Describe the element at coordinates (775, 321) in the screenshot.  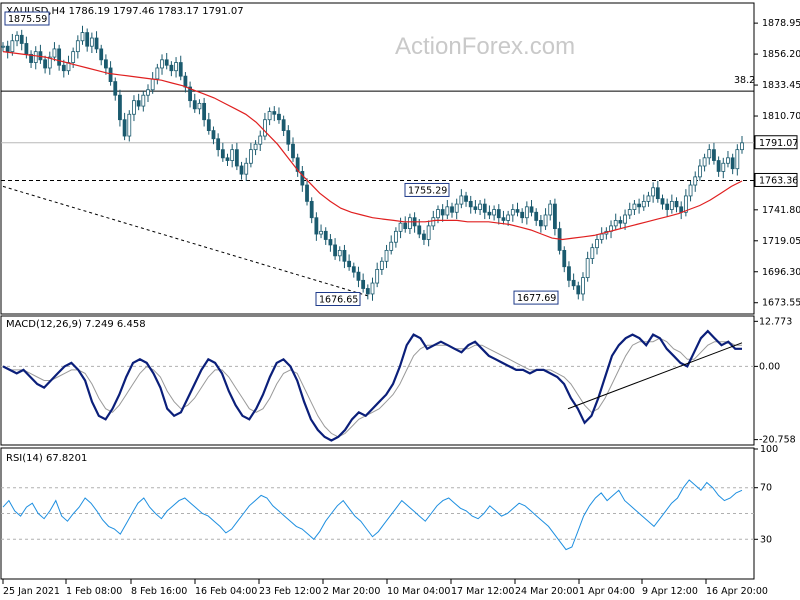
I see `macd-y-tick-label: 12.773` at that location.